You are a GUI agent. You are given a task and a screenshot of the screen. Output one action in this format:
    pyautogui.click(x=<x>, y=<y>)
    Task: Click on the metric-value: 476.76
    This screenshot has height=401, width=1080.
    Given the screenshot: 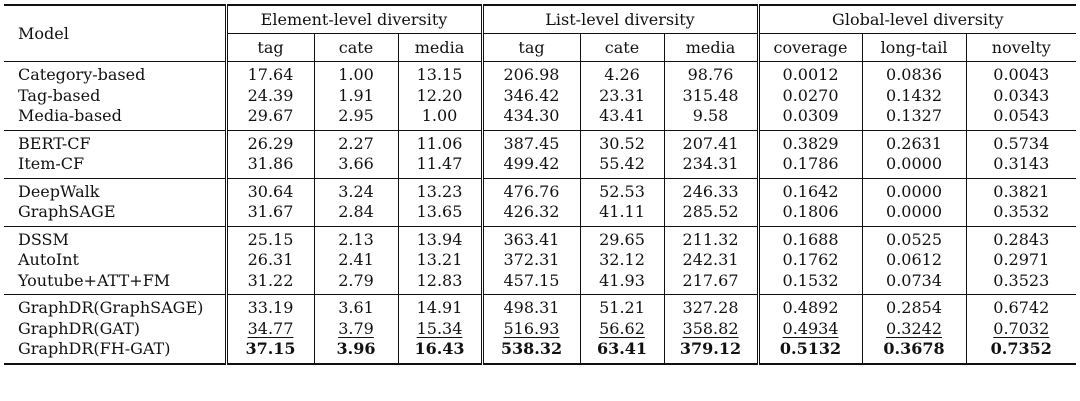 What is the action you would take?
    pyautogui.click(x=531, y=191)
    